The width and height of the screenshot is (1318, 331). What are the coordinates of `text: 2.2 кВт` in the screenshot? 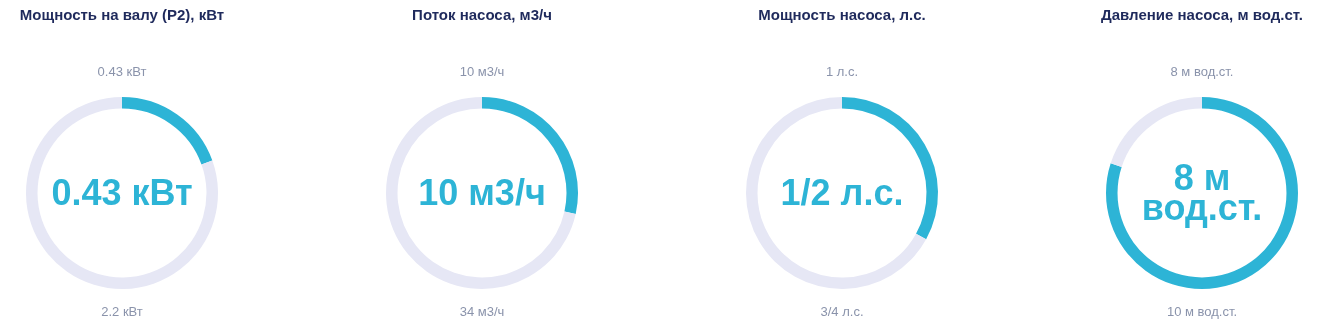 It's located at (122, 311).